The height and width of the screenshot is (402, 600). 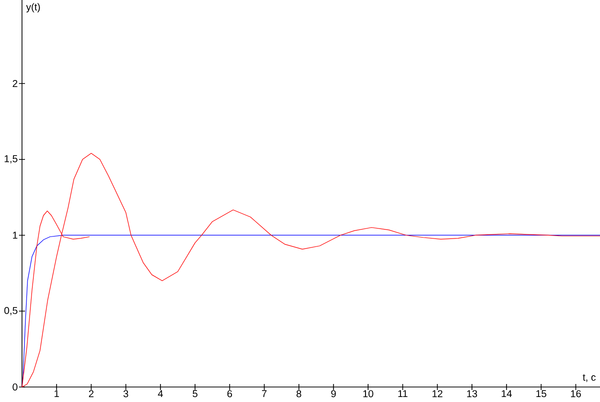 I want to click on x-tick-label: 9, so click(x=333, y=394).